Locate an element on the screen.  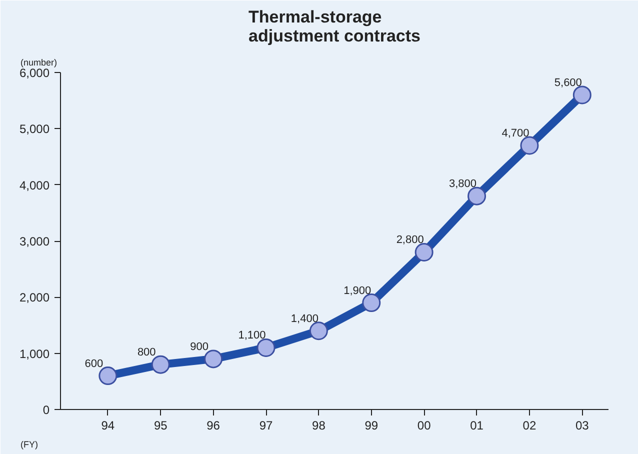
x-tick-label: 00 is located at coordinates (424, 425).